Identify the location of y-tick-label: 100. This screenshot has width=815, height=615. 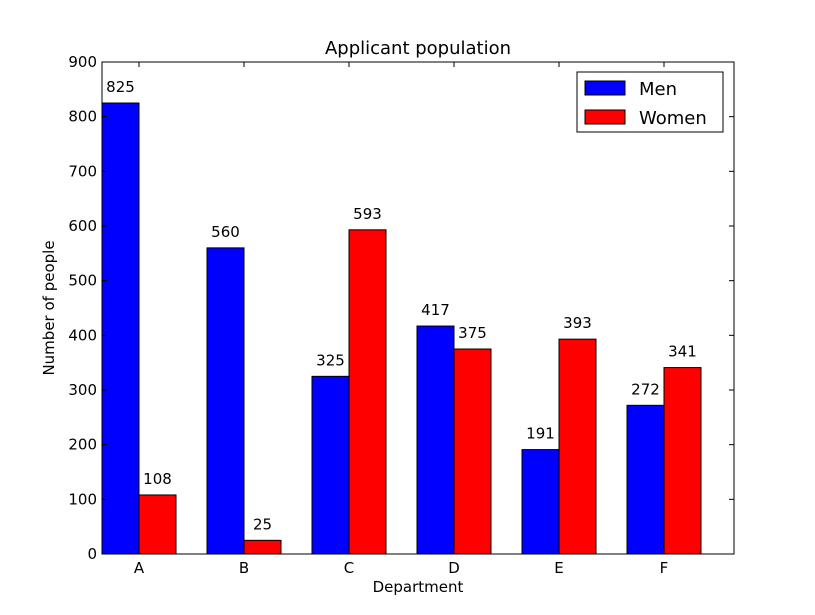
(82, 499).